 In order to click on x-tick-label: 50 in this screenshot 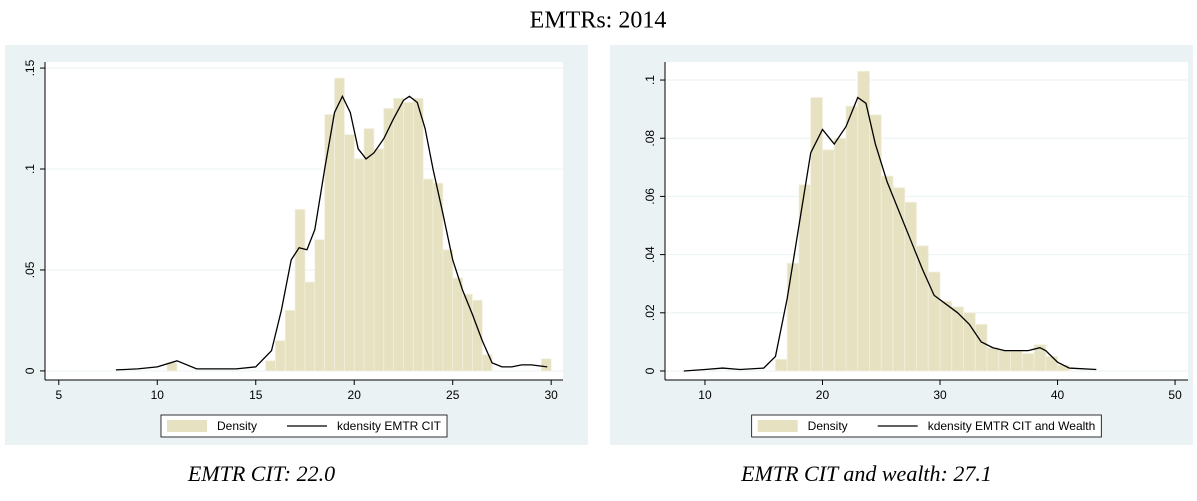, I will do `click(1175, 395)`.